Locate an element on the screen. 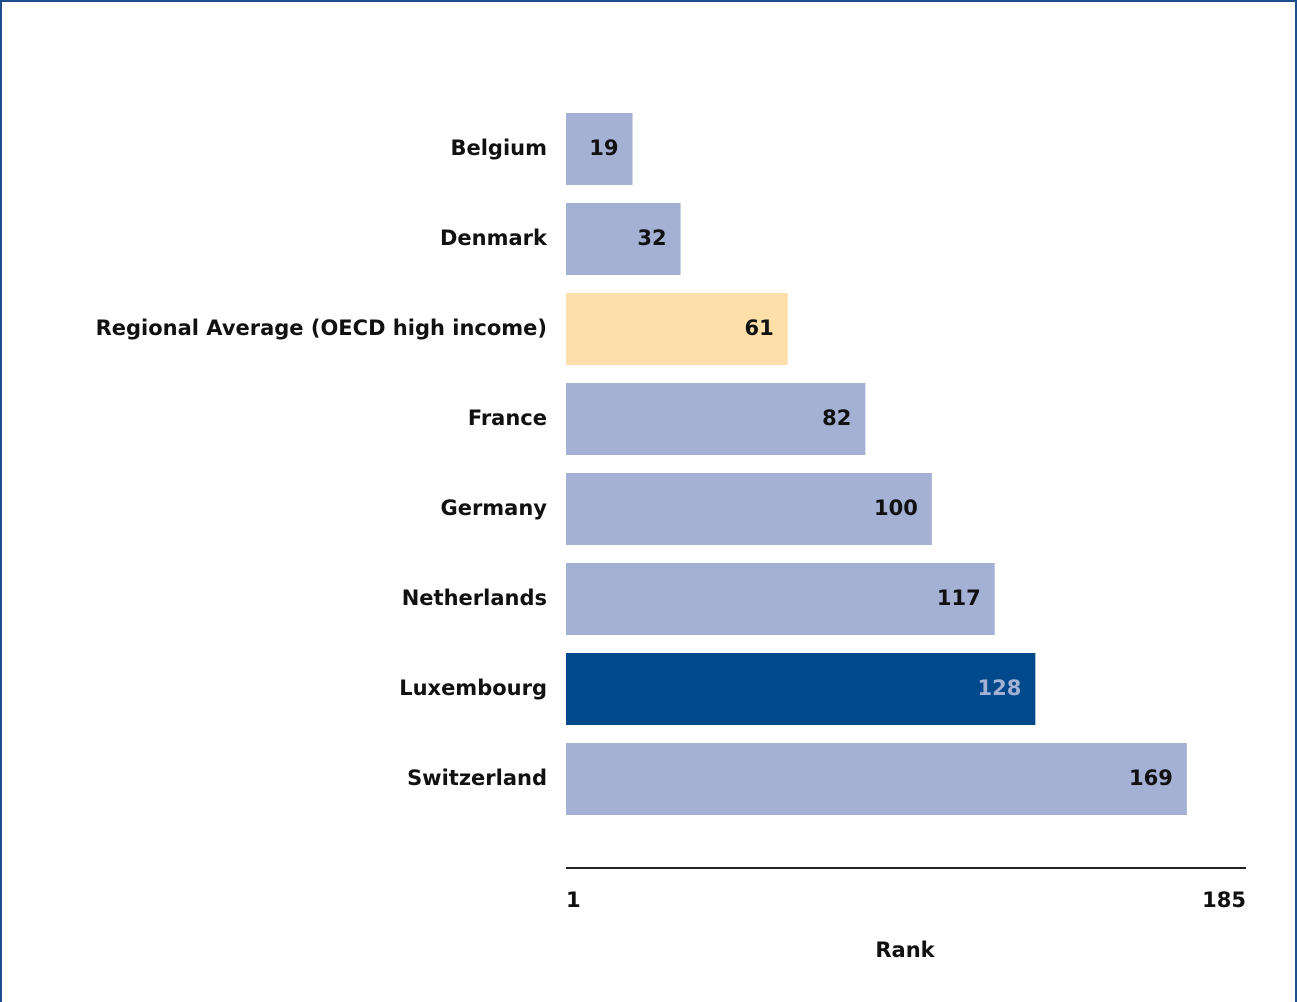  category-label: Belgium is located at coordinates (498, 148).